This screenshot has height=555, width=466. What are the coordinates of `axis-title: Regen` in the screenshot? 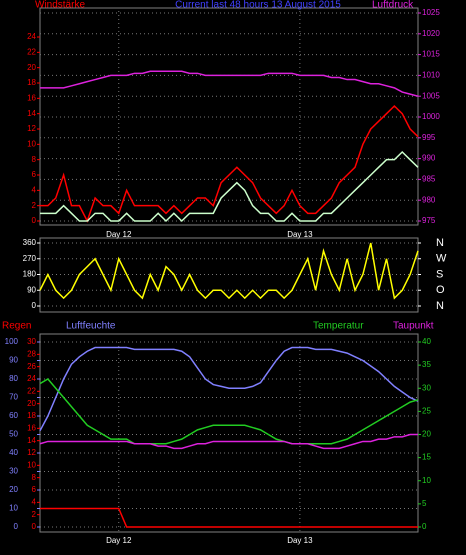 It's located at (16, 326).